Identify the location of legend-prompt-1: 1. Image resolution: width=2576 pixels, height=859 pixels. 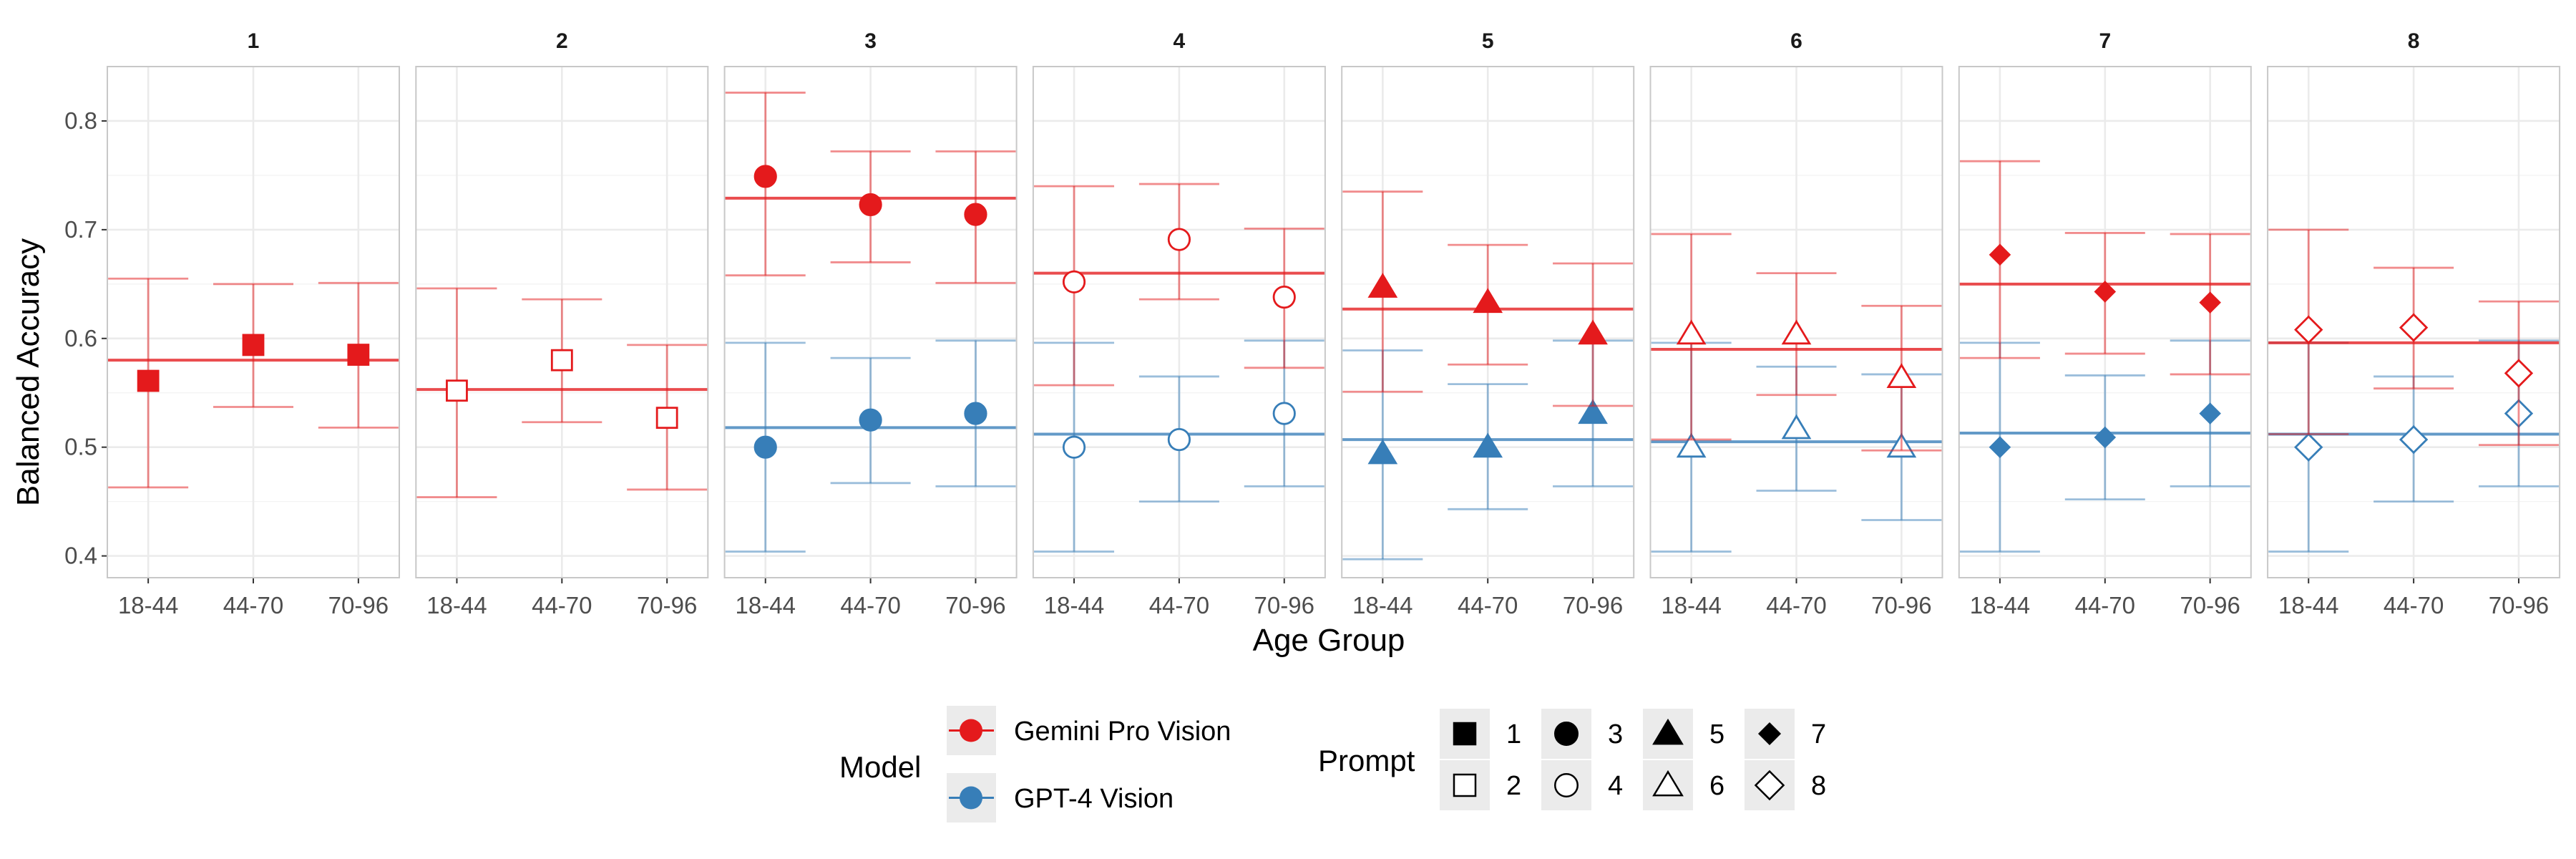
(1480, 734).